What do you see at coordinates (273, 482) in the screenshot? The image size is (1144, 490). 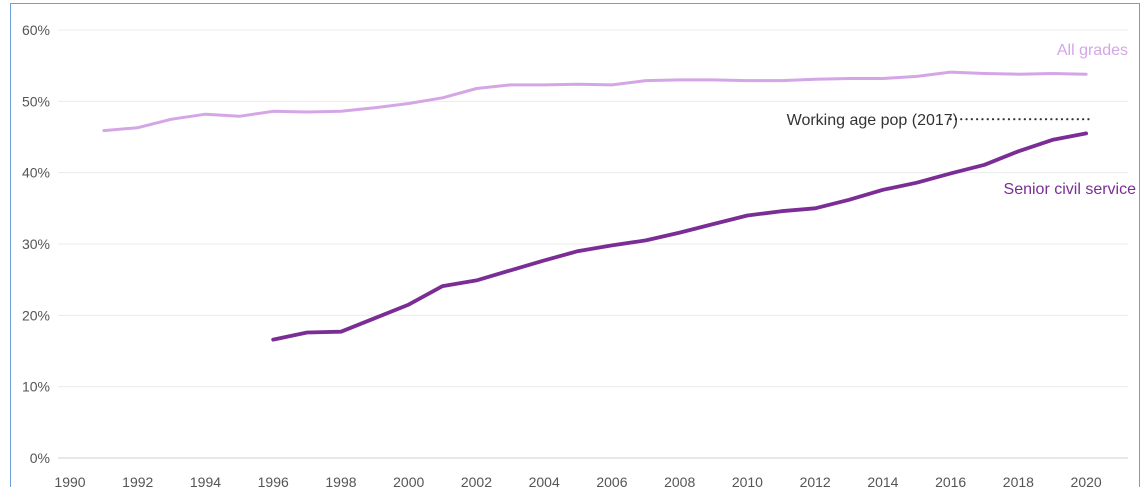 I see `x-tick-label: 1996` at bounding box center [273, 482].